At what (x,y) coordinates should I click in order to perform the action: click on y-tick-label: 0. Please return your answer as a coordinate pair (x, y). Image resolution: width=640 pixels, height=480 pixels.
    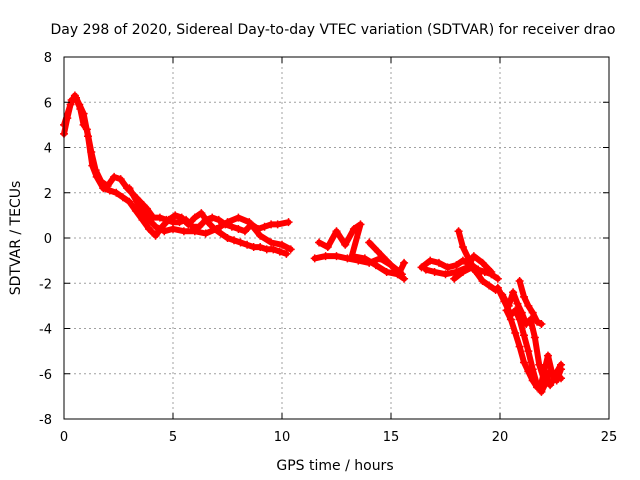
    Looking at the image, I should click on (48, 239).